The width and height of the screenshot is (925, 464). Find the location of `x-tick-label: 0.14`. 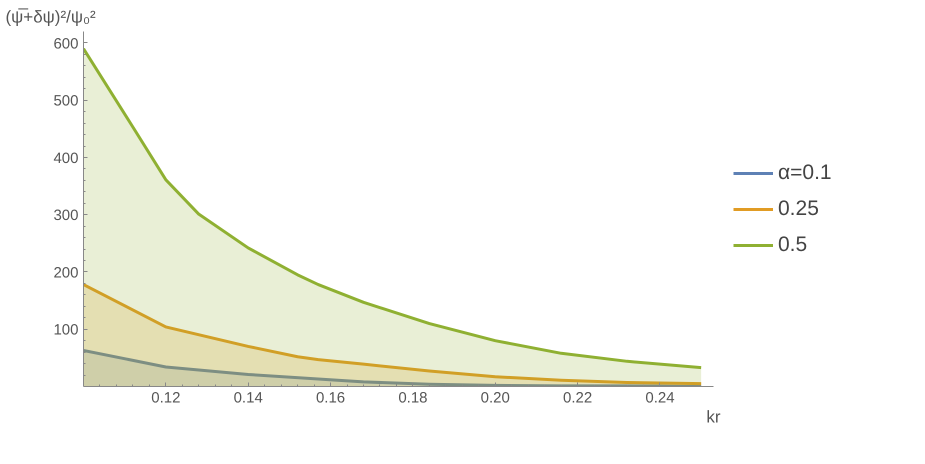

x-tick-label: 0.14 is located at coordinates (248, 398).